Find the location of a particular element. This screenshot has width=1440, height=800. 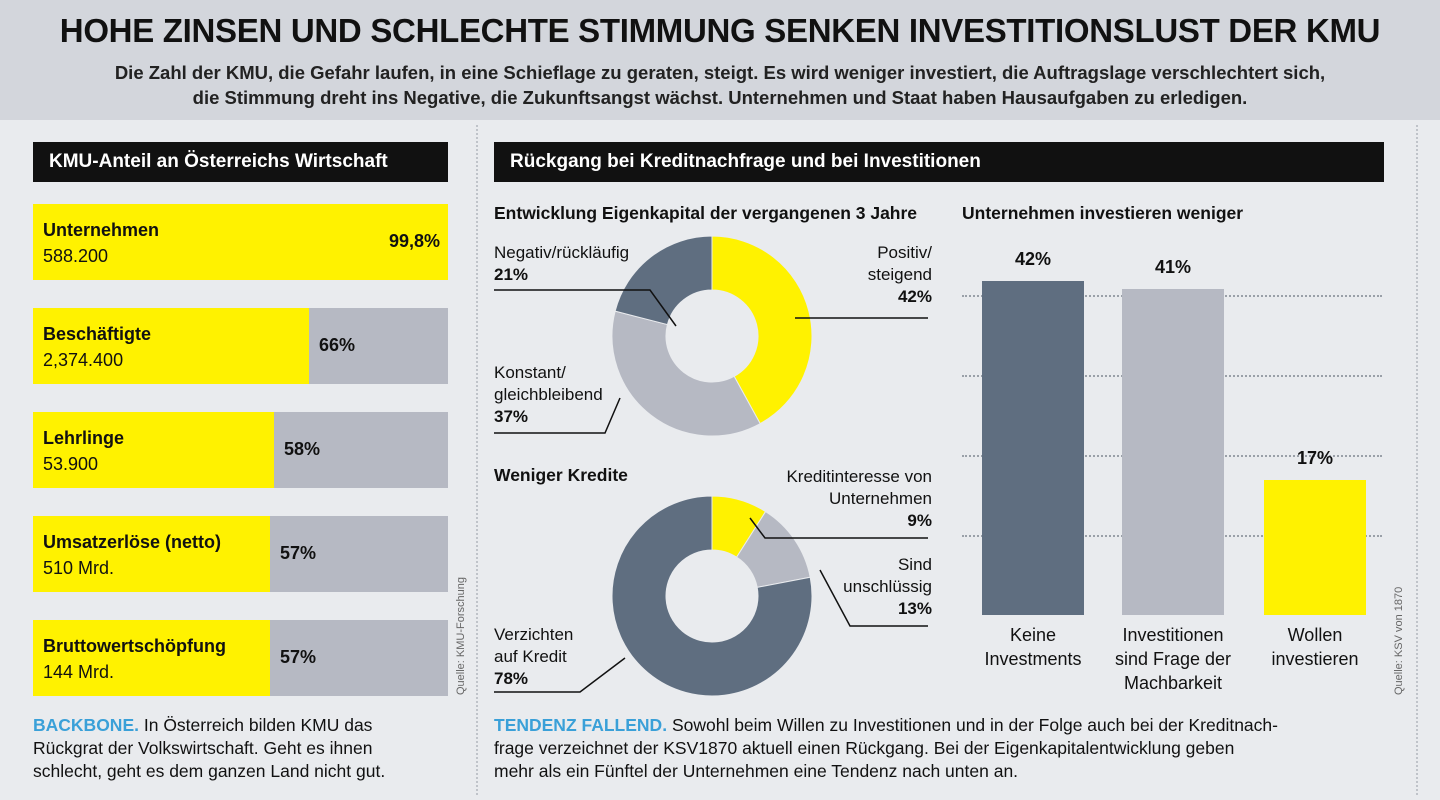

kmu-bar-absolute: 588.200 is located at coordinates (76, 256).